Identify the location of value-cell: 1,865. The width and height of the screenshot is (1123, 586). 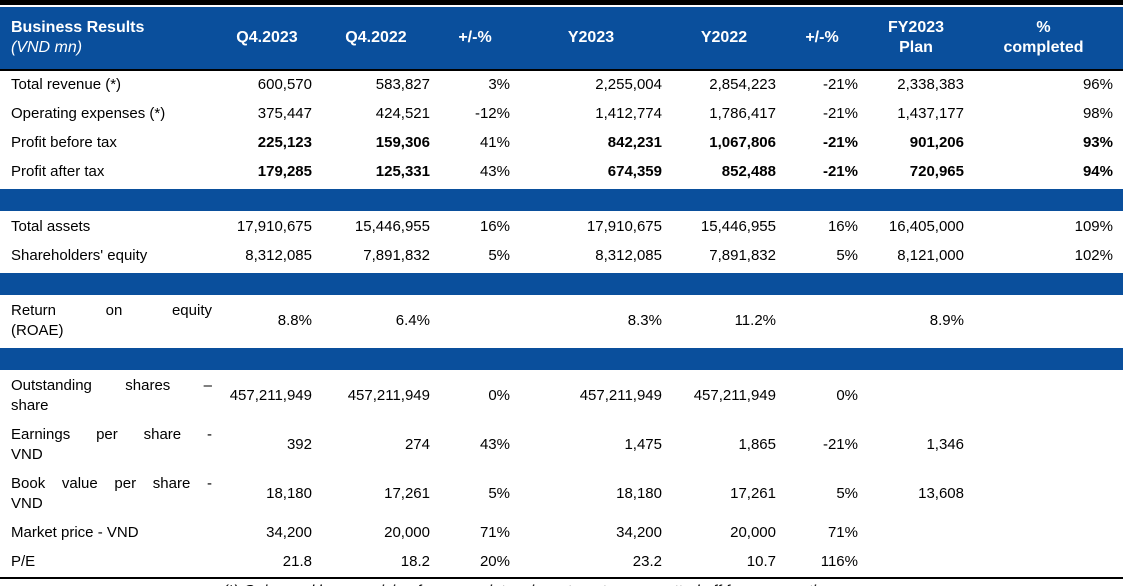
(757, 444).